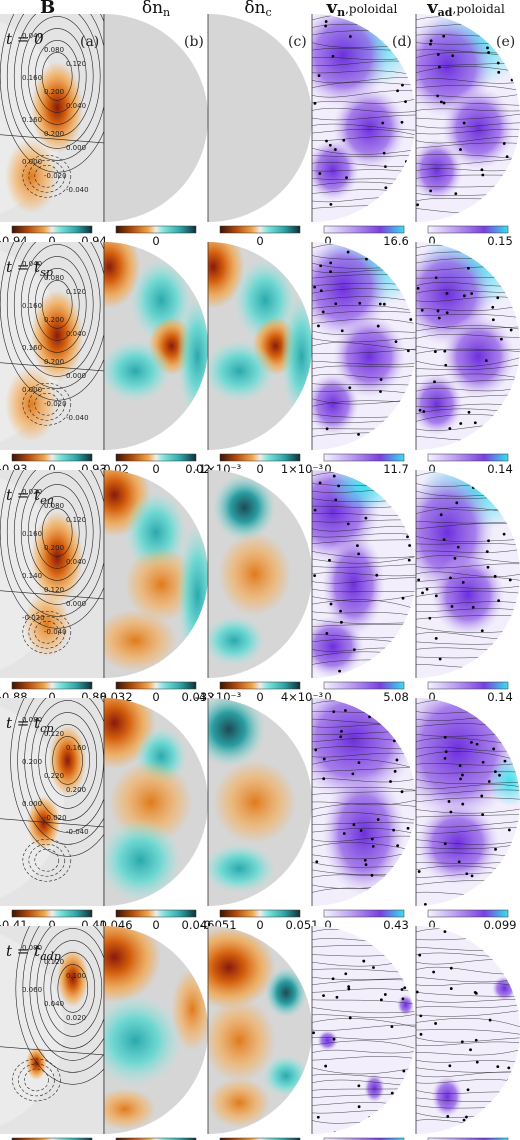 The width and height of the screenshot is (520, 1140). Describe the element at coordinates (76, 976) in the screenshot. I see `contour-label: 0.100` at that location.